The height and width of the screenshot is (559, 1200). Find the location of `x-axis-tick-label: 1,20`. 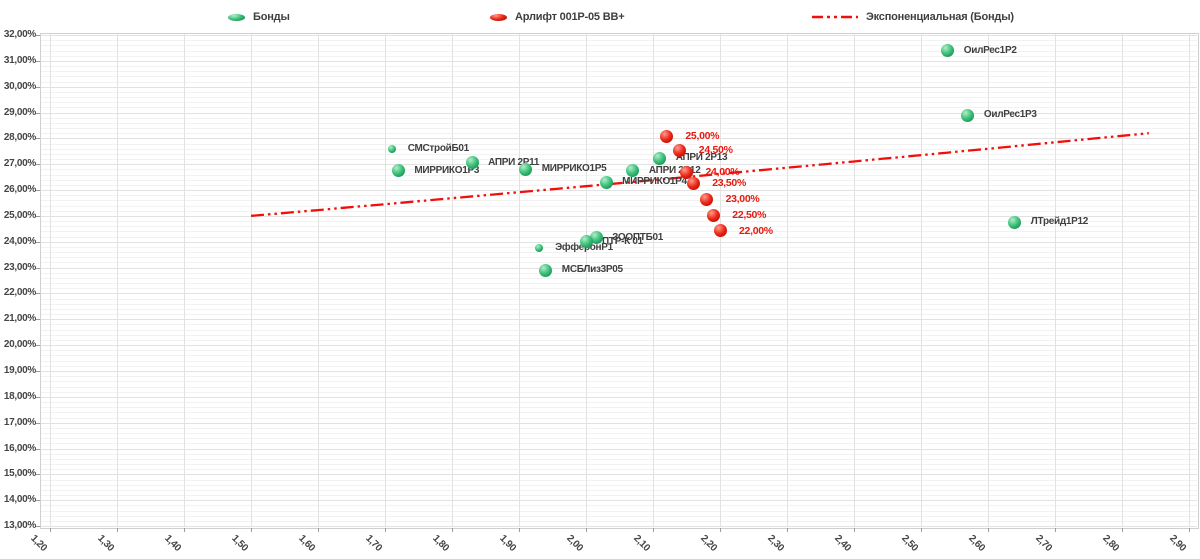

x-axis-tick-label: 1,20 is located at coordinates (38, 543).